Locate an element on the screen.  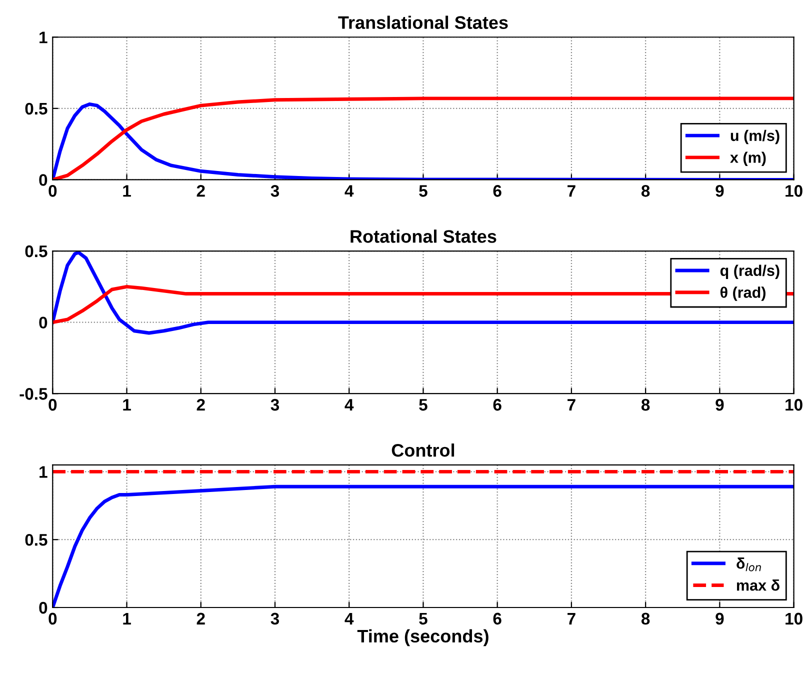
y-tick-label: -0.5 is located at coordinates (34, 394).